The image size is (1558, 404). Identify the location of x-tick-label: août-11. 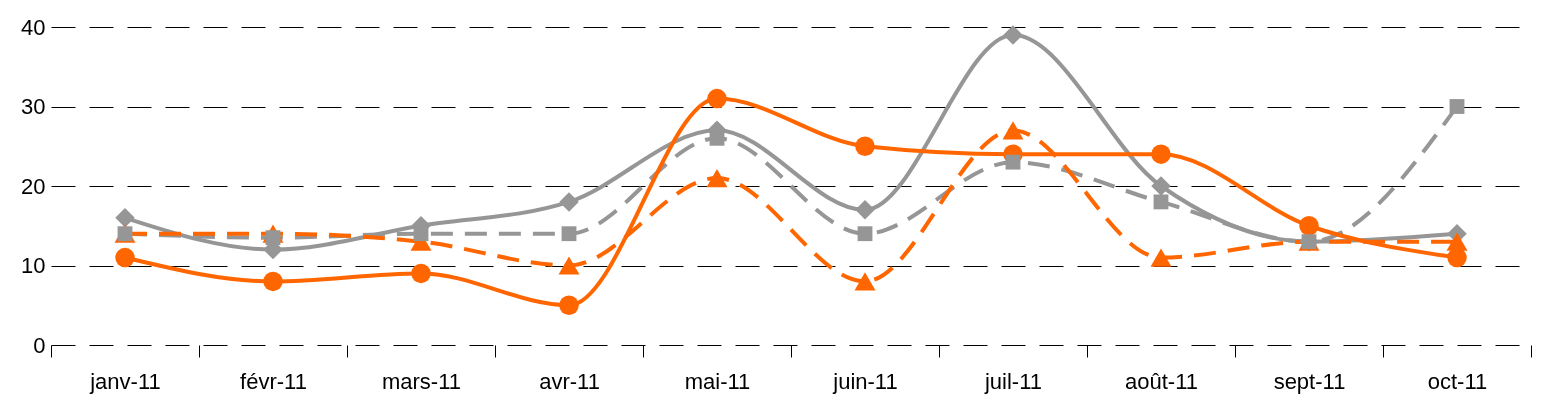
(1161, 381).